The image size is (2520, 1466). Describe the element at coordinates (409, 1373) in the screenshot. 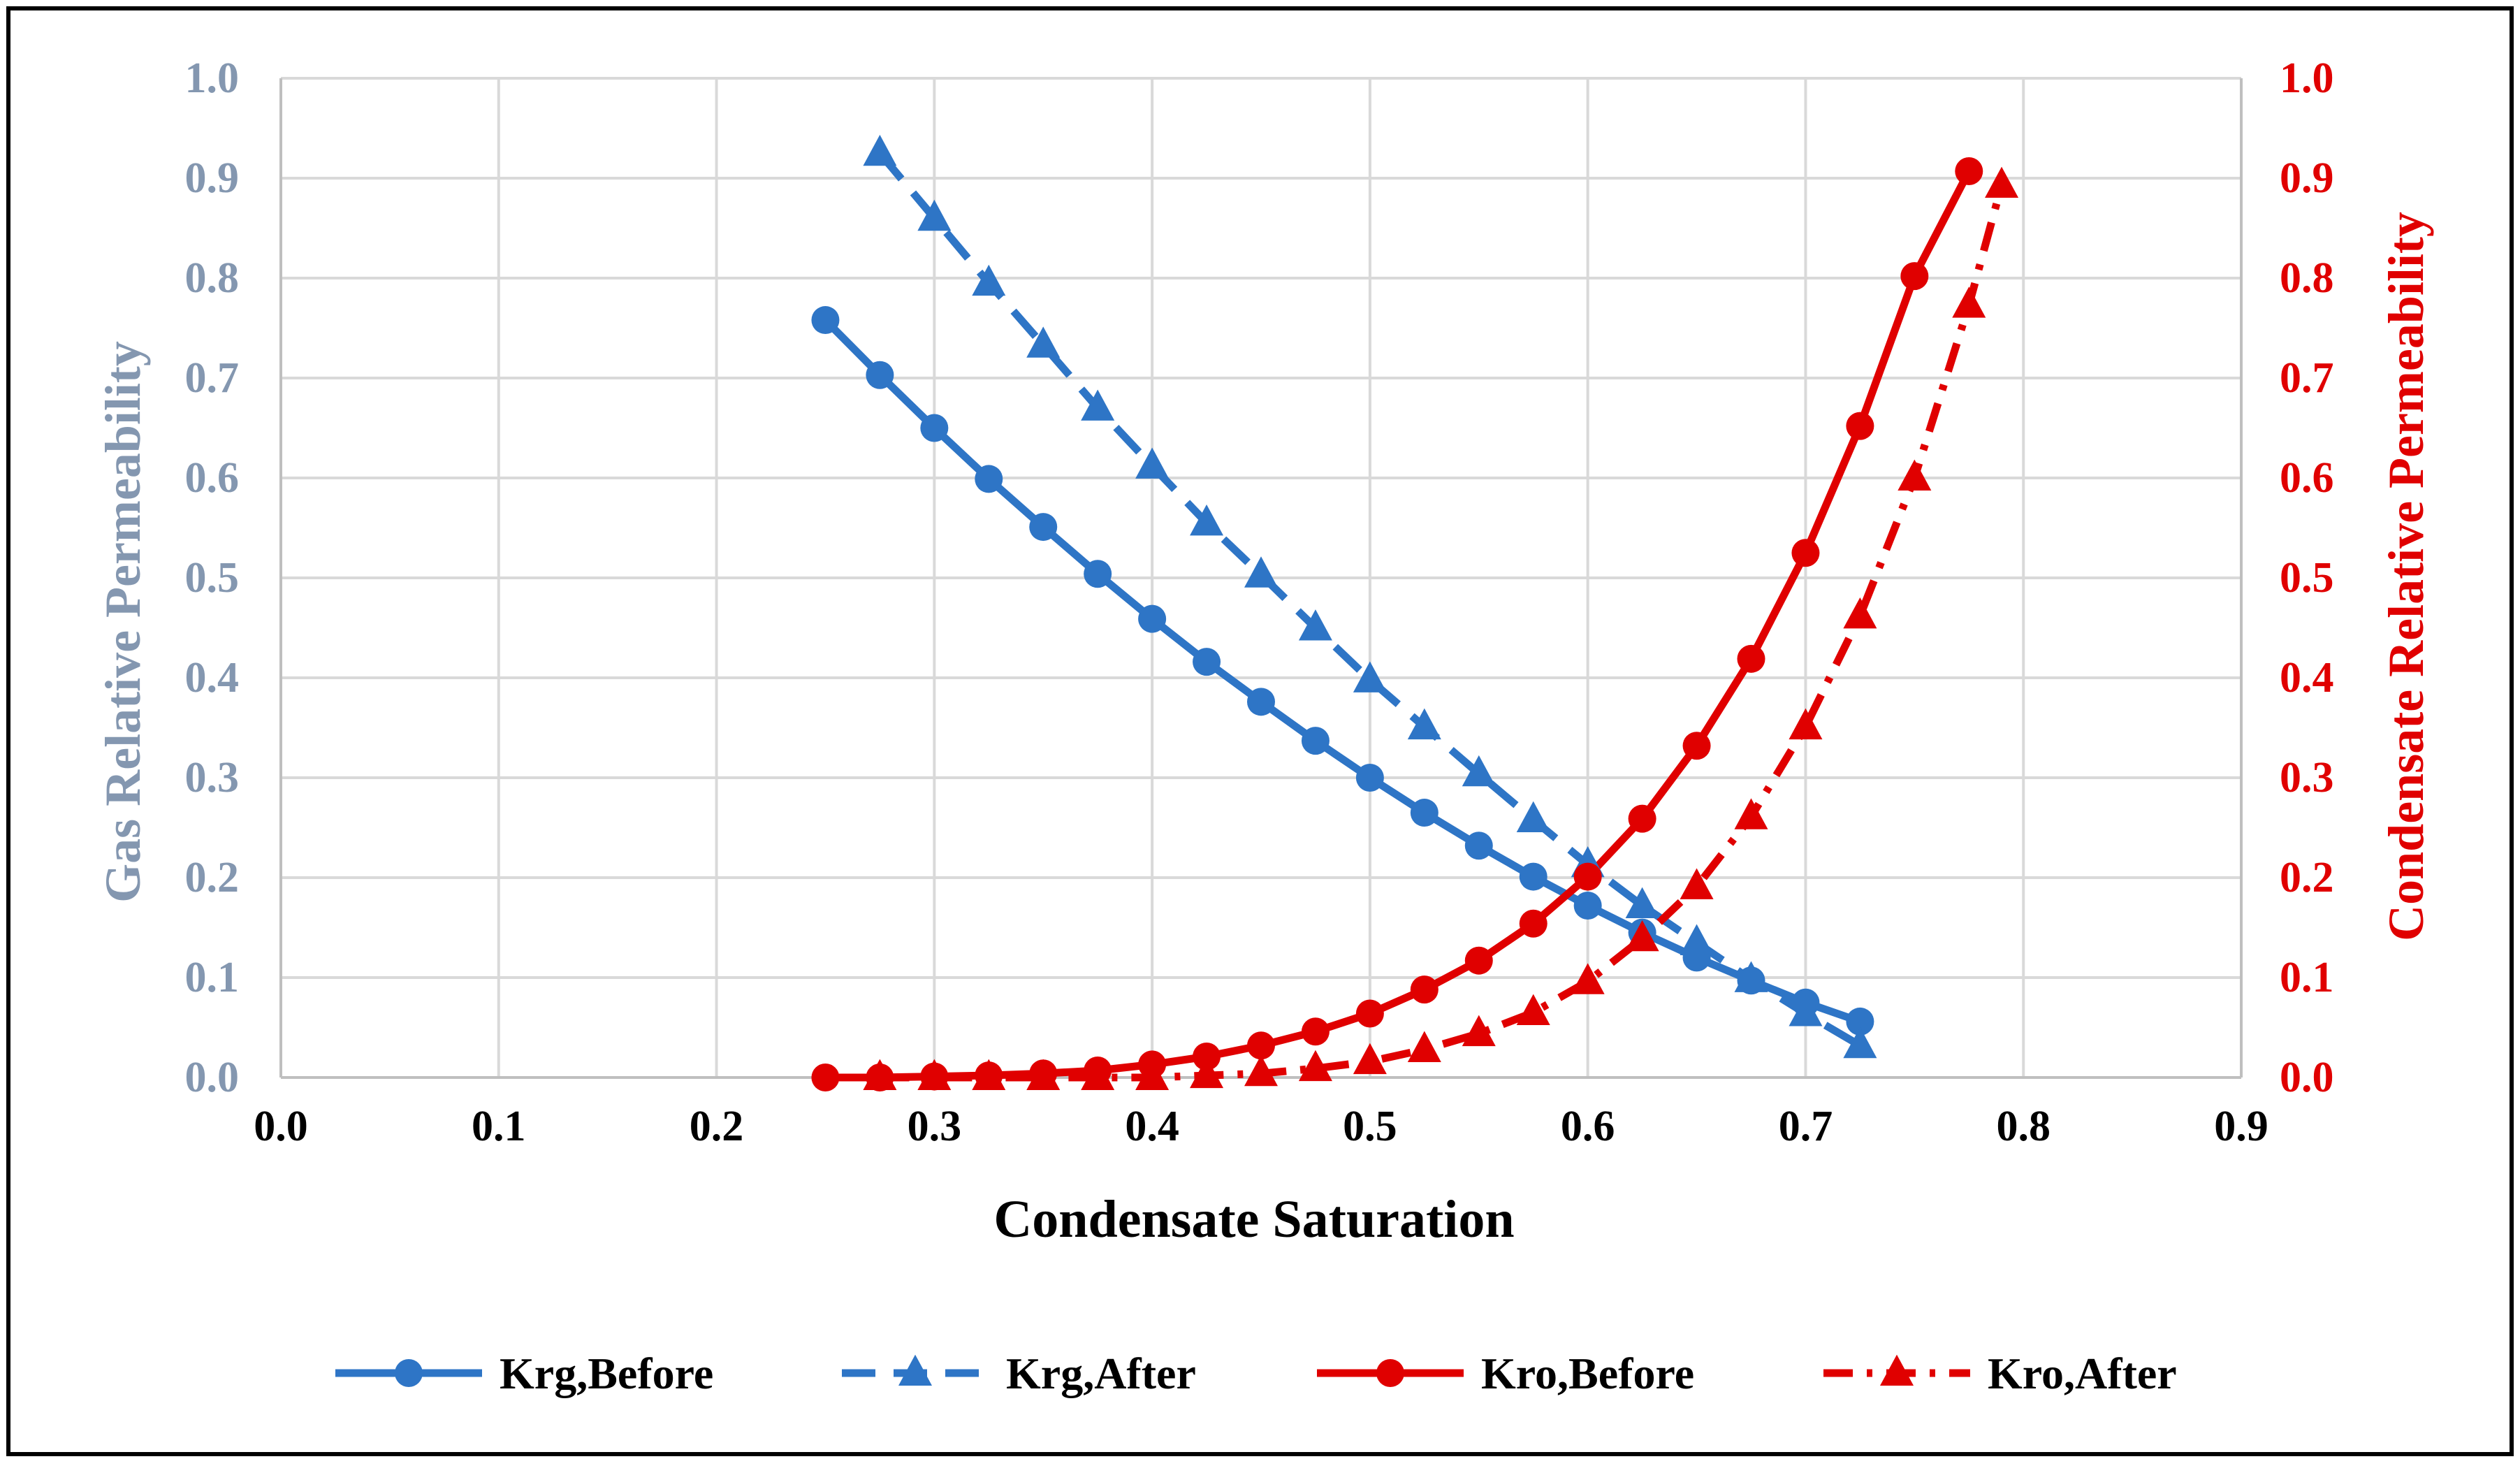

I see `legend-marker-krg-before` at that location.